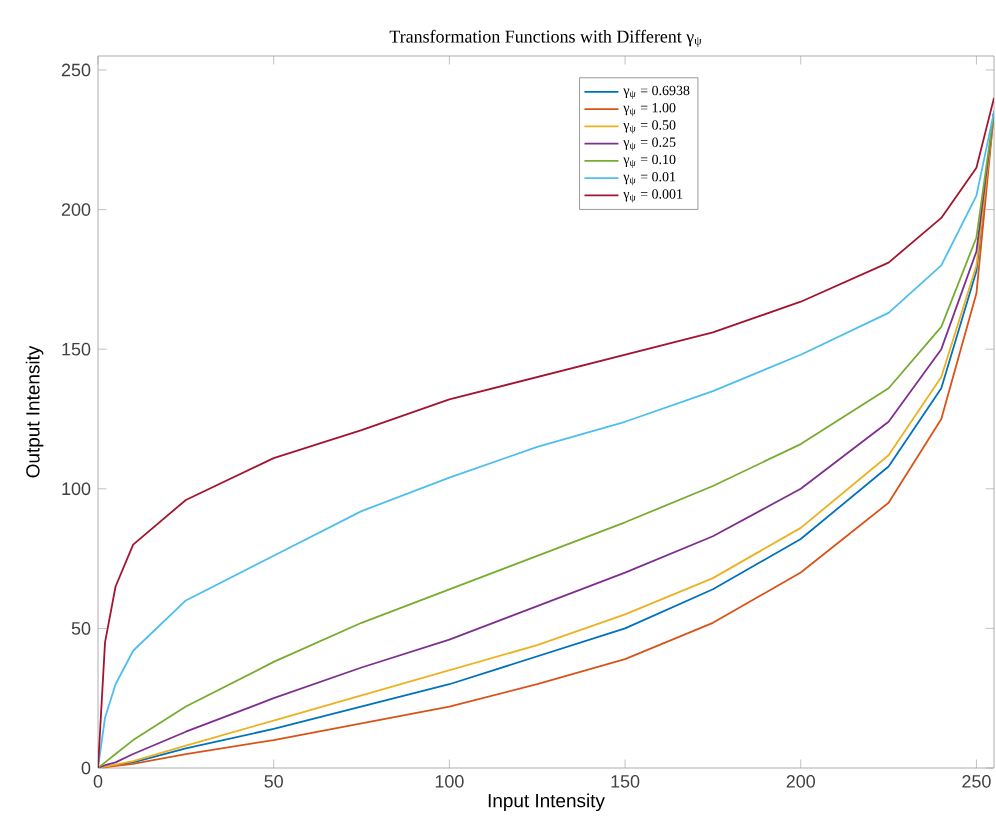 The image size is (996, 828). I want to click on x-tick-label: 150, so click(625, 781).